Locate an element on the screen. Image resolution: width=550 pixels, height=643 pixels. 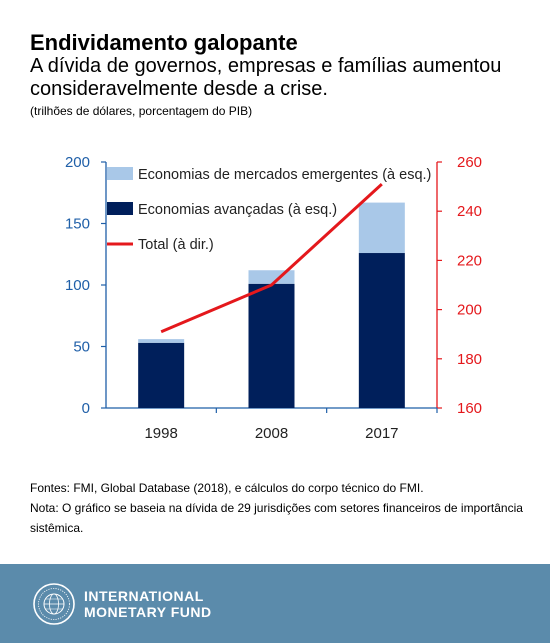
right-tick-label: 240 is located at coordinates (469, 211).